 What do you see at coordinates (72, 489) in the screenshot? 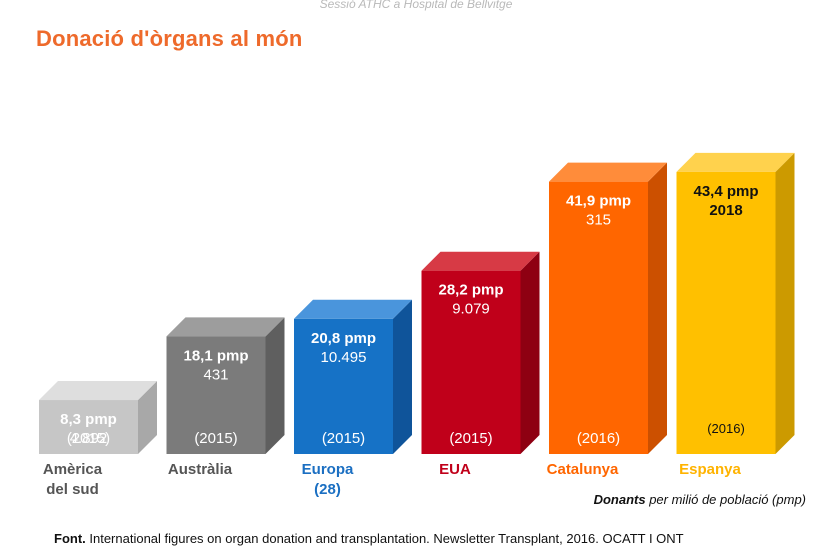
I see `category-label: del sud` at bounding box center [72, 489].